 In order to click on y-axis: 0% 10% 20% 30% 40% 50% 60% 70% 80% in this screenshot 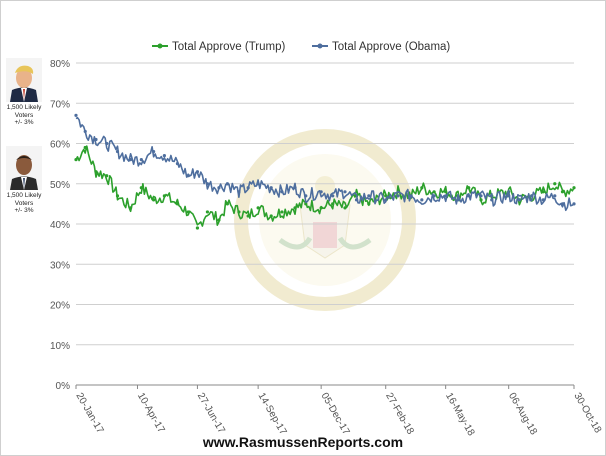, I will do `click(60, 225)`.